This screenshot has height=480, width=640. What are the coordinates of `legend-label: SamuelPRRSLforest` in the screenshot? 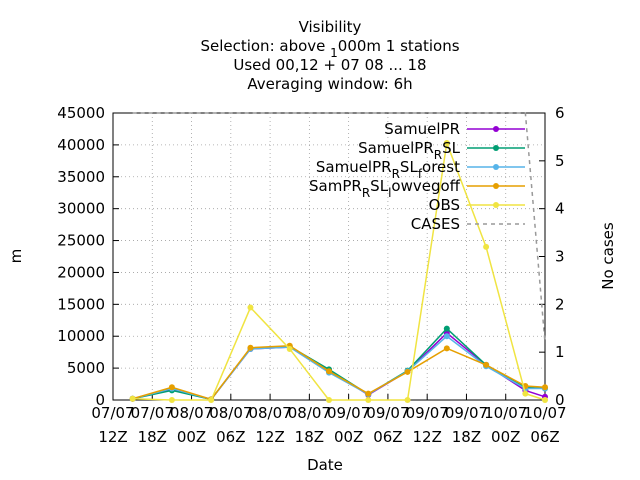 It's located at (388, 169).